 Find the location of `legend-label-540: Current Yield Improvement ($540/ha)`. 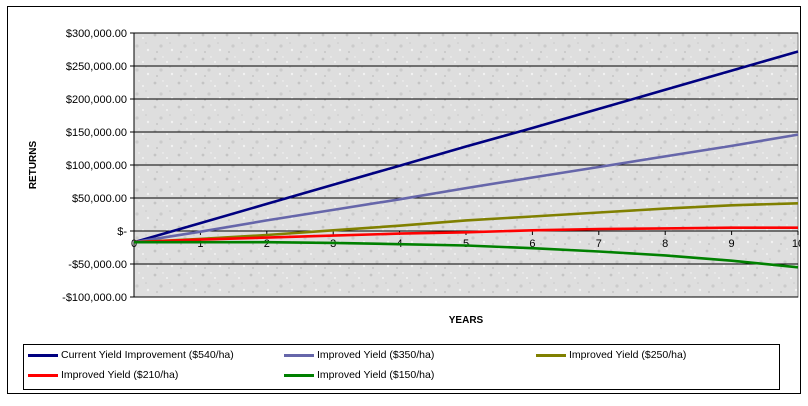

legend-label-540: Current Yield Improvement ($540/ha) is located at coordinates (147, 355).